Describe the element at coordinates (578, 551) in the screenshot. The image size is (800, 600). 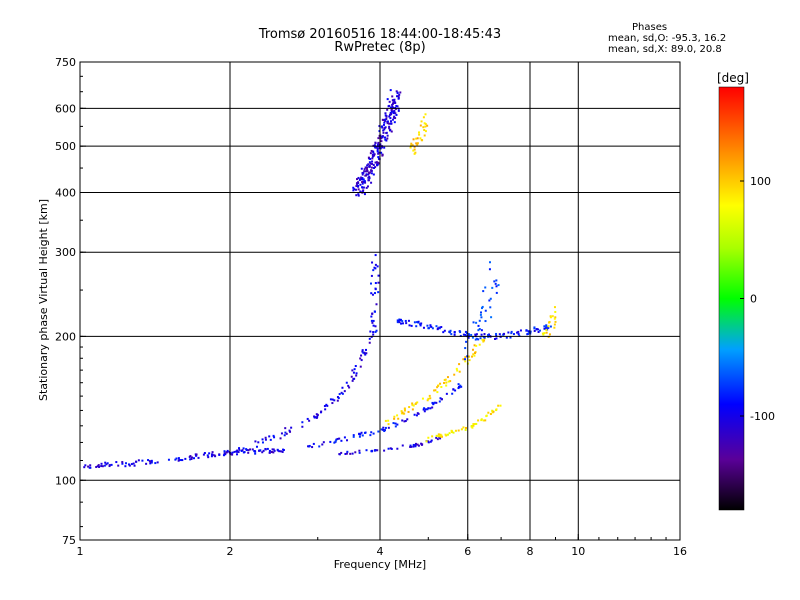
I see `x-tick-label: 10` at that location.